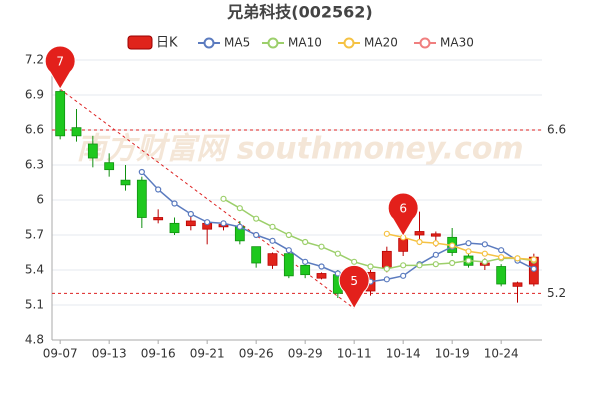 Image resolution: width=600 pixels, height=400 pixels. I want to click on pin-label: 6, so click(403, 209).